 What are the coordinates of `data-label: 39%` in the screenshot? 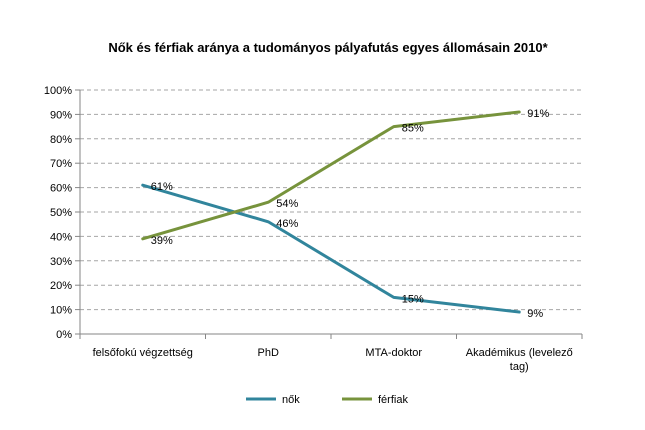 It's located at (162, 241).